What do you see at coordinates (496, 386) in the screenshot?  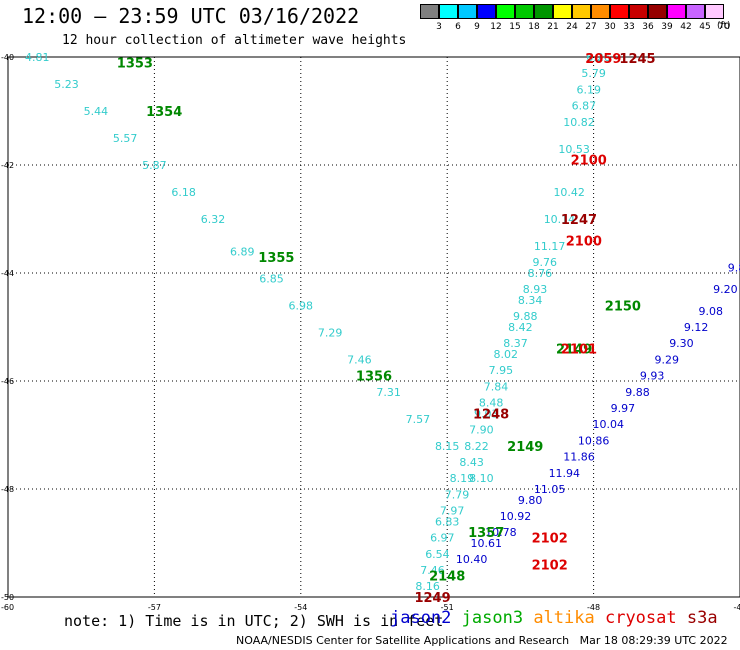 I see `wave-height-point: 7.84` at bounding box center [496, 386].